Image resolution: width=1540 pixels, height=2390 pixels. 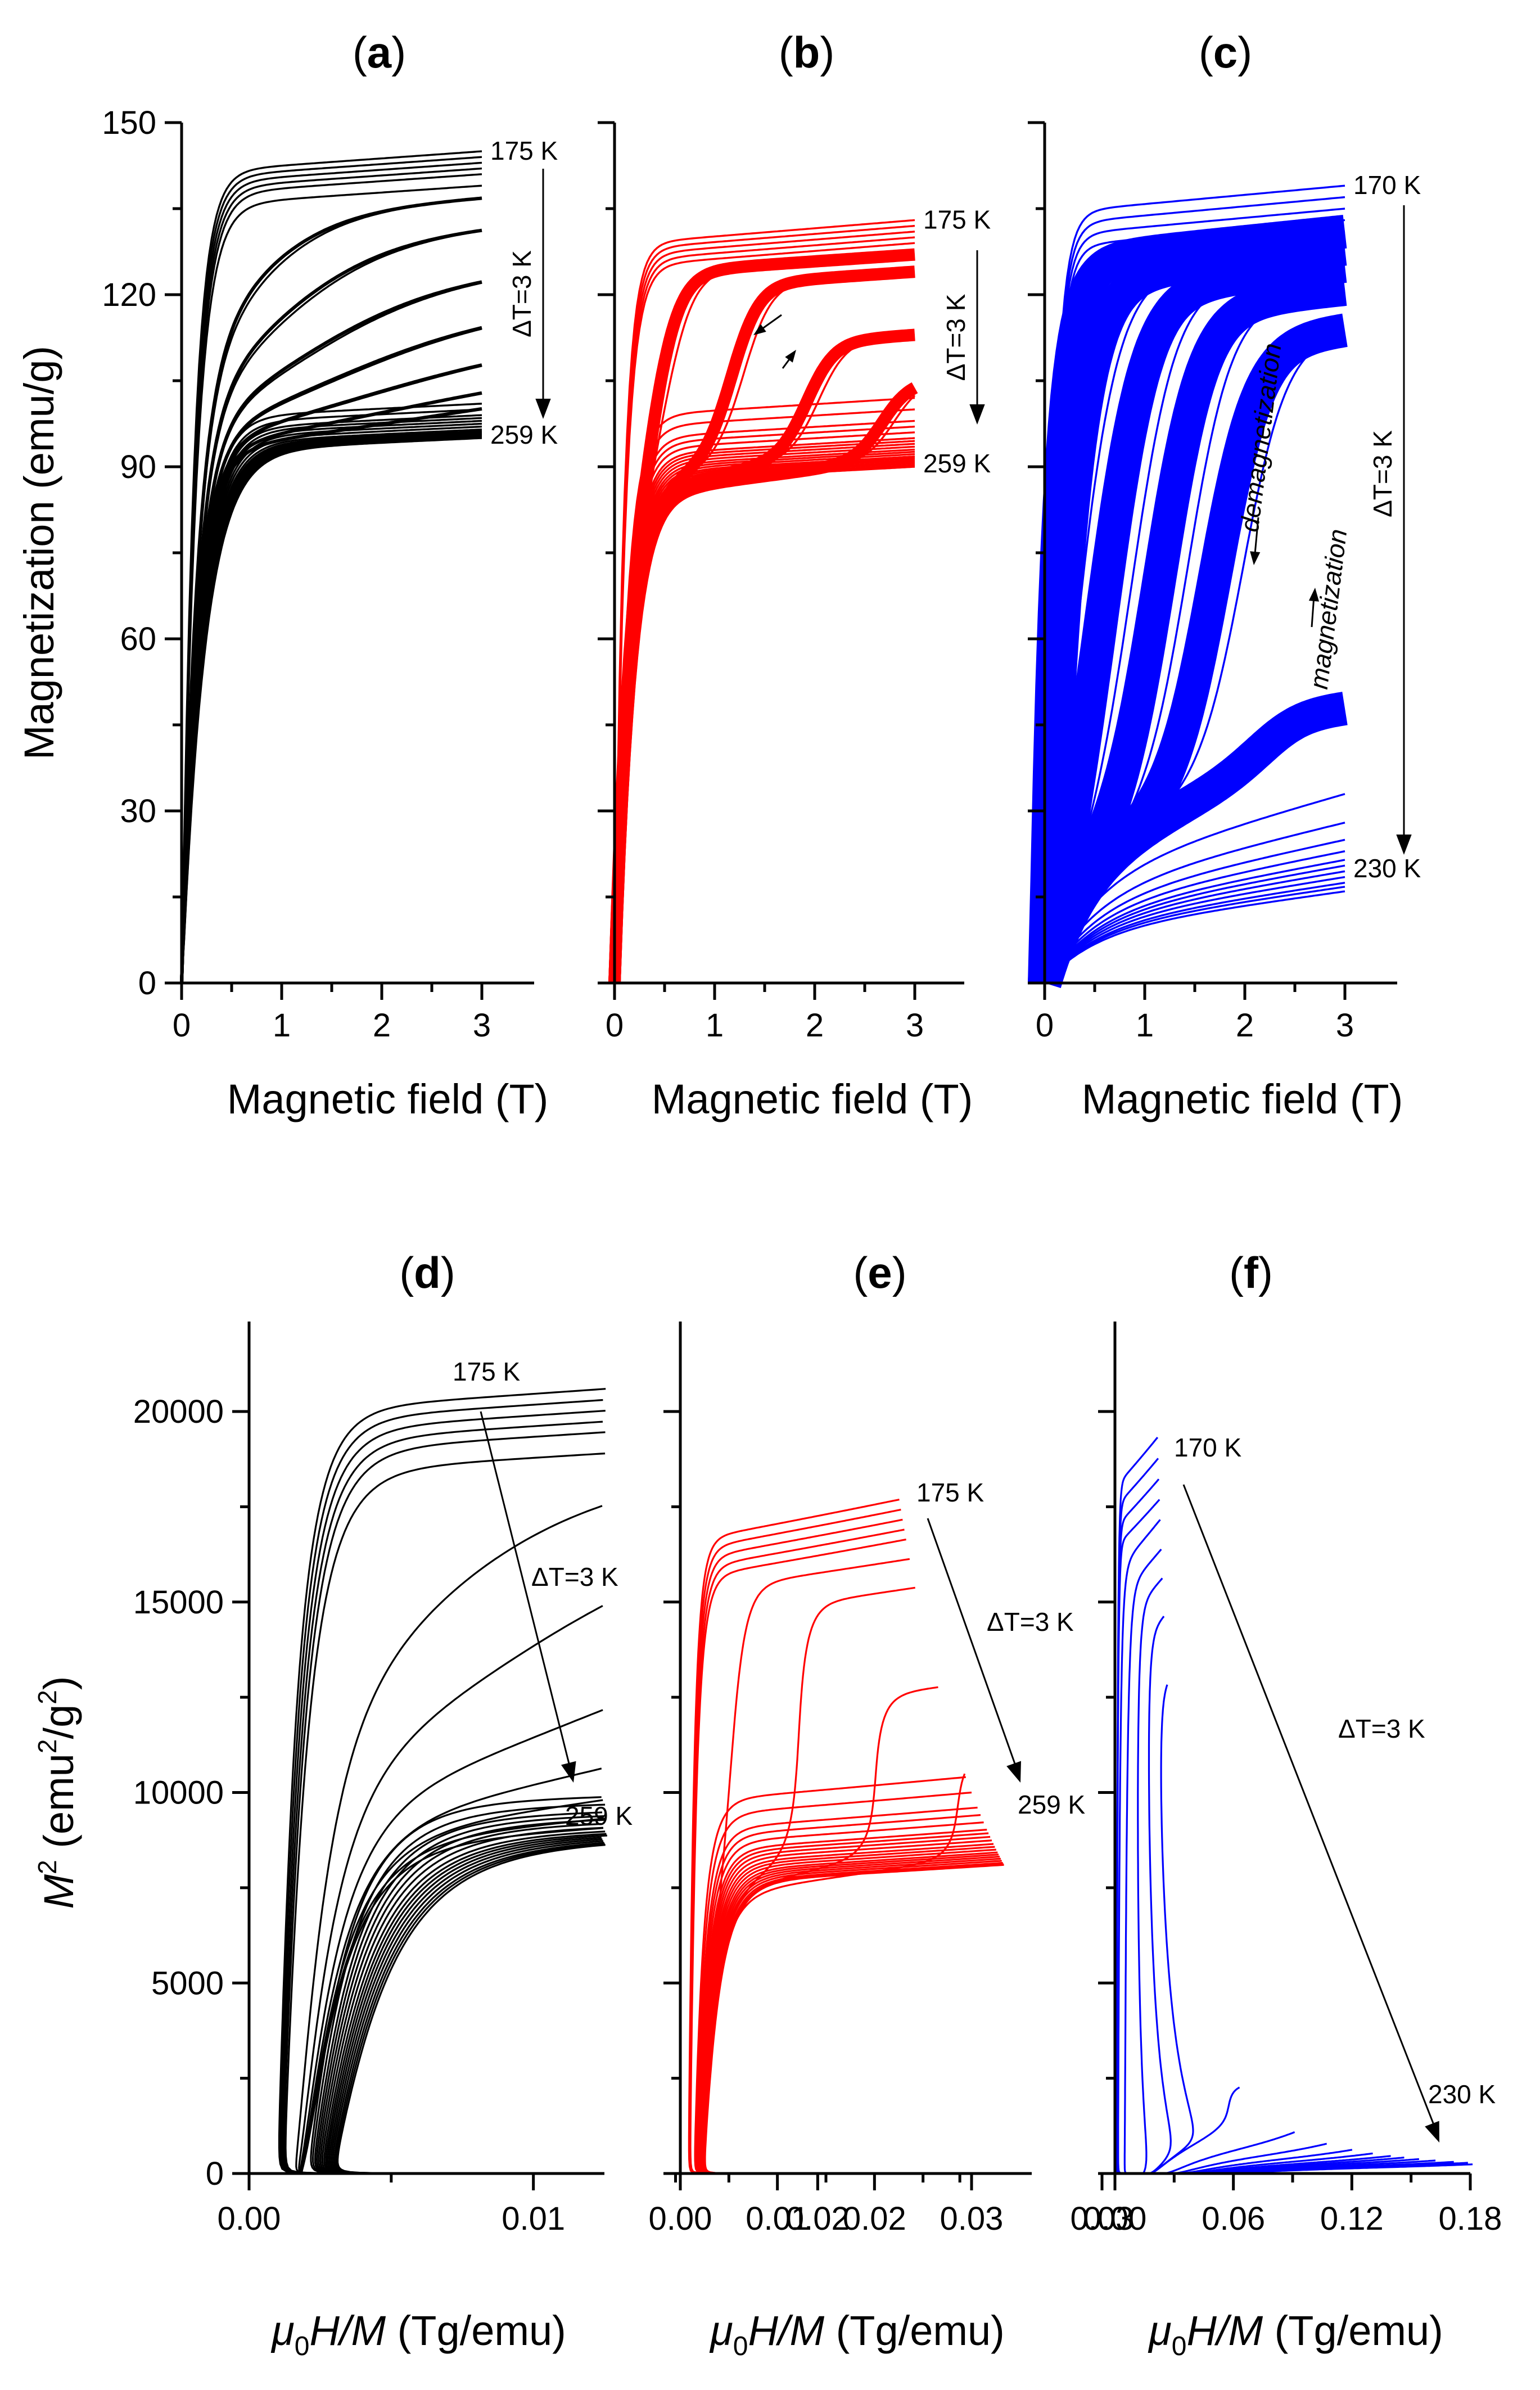 I want to click on x-tick-label-f-0: 0.00, so click(x=1115, y=2218).